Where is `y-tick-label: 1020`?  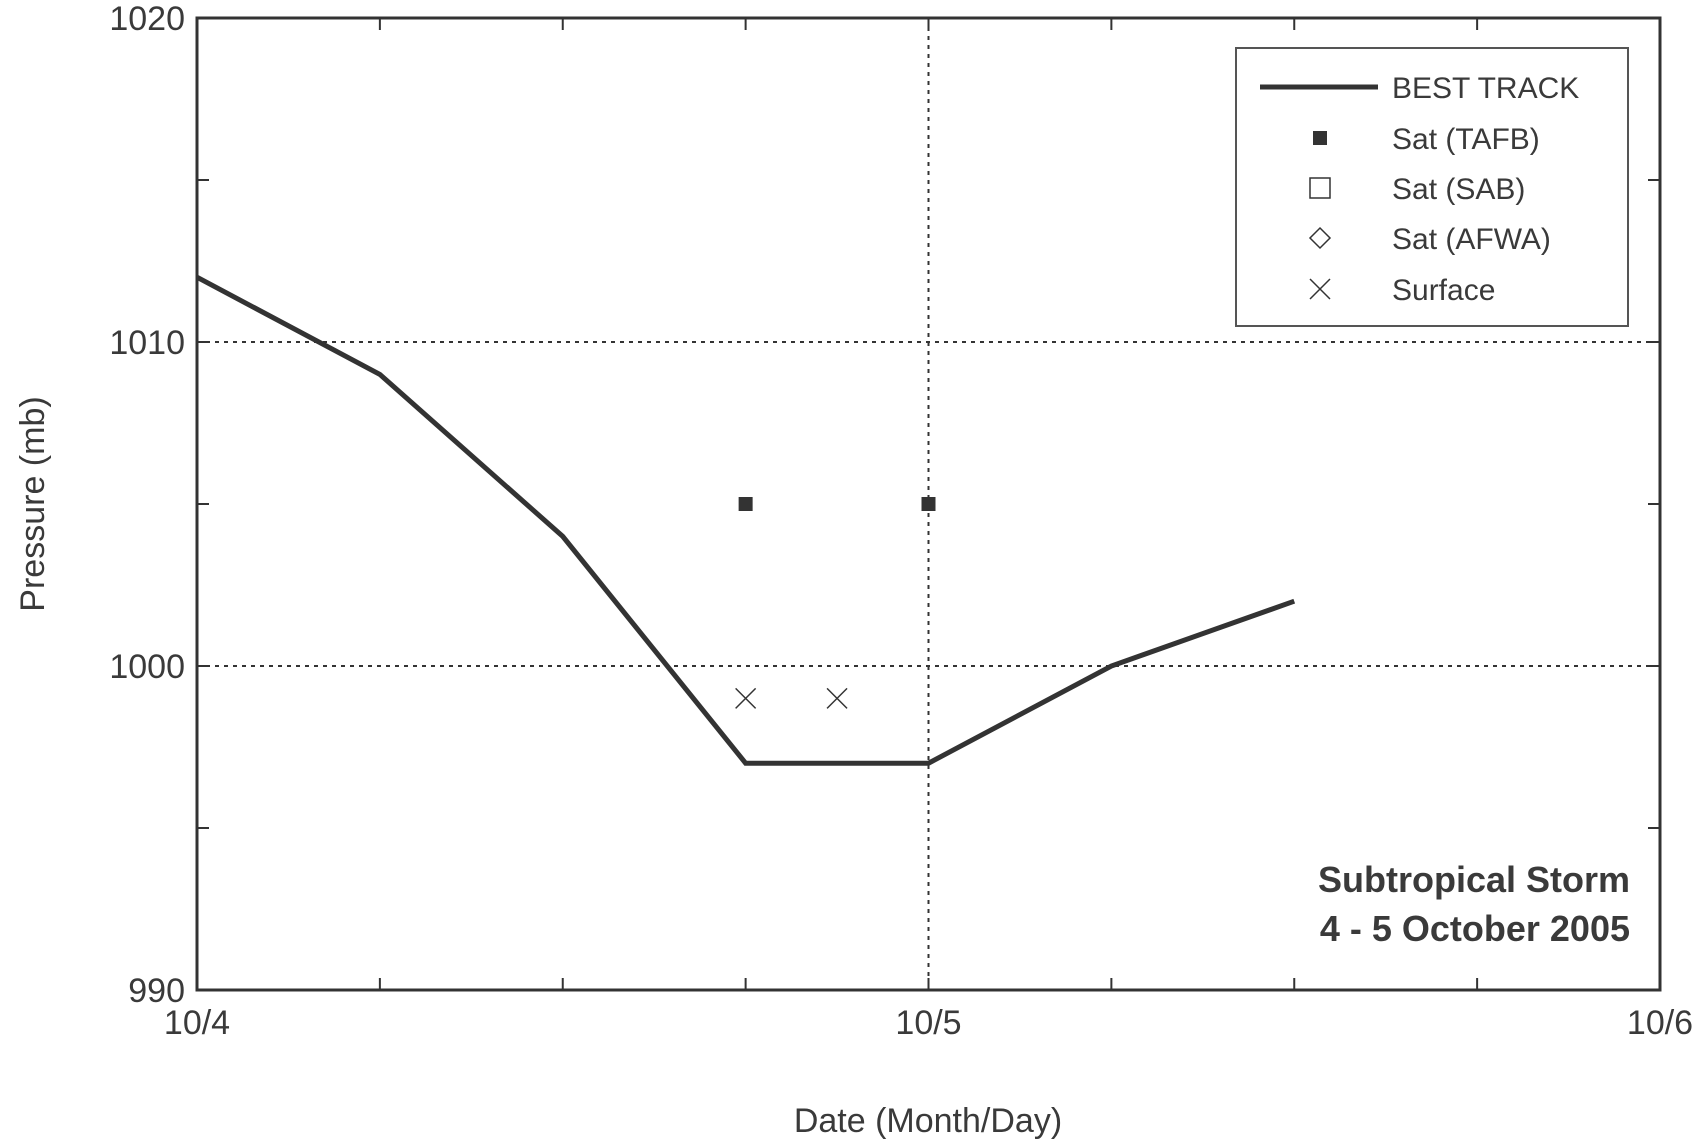
y-tick-label: 1020 is located at coordinates (147, 19).